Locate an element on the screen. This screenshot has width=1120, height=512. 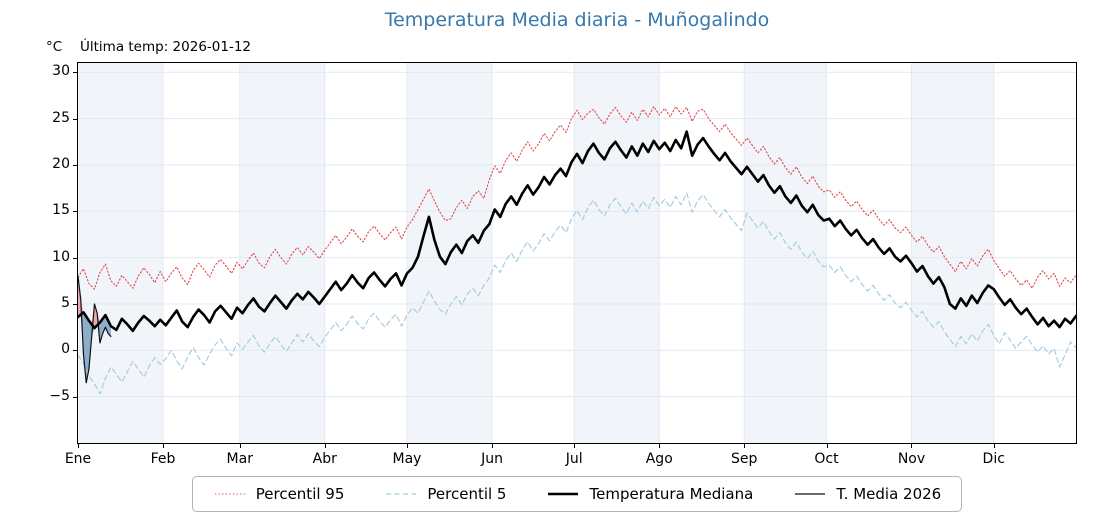
last-temp-label: Última temp: 2026-01-12 is located at coordinates (166, 47).